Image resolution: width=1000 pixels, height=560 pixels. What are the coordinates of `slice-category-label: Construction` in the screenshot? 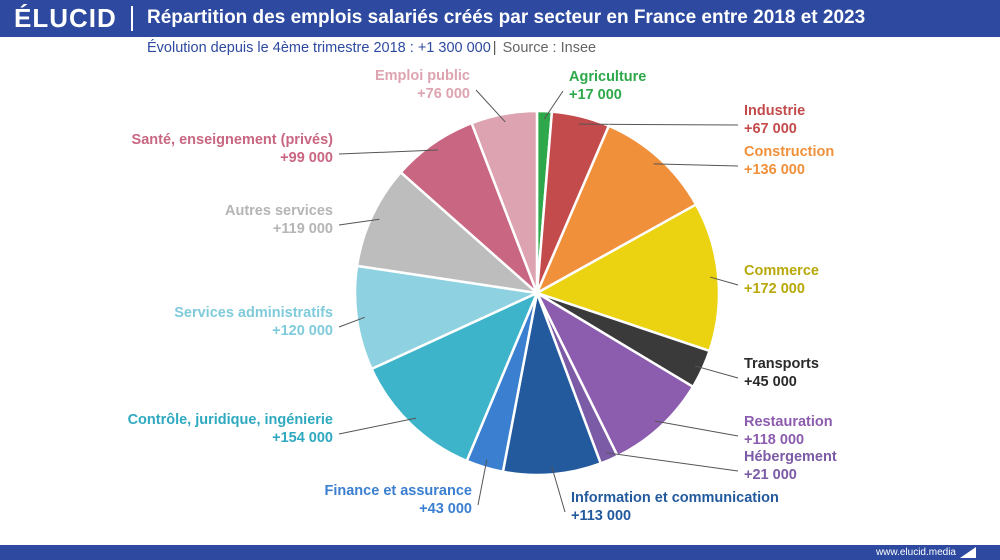 It's located at (789, 152).